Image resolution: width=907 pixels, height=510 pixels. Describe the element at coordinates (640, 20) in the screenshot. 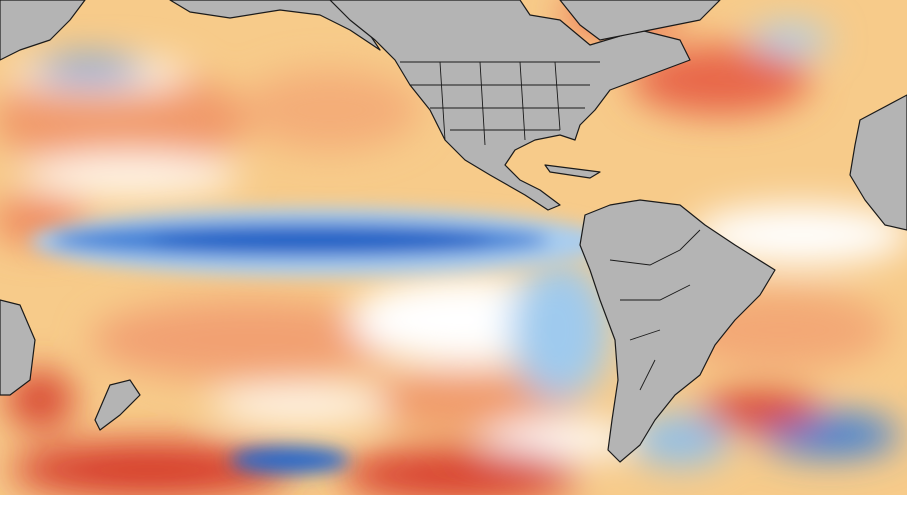

I see `greenland` at that location.